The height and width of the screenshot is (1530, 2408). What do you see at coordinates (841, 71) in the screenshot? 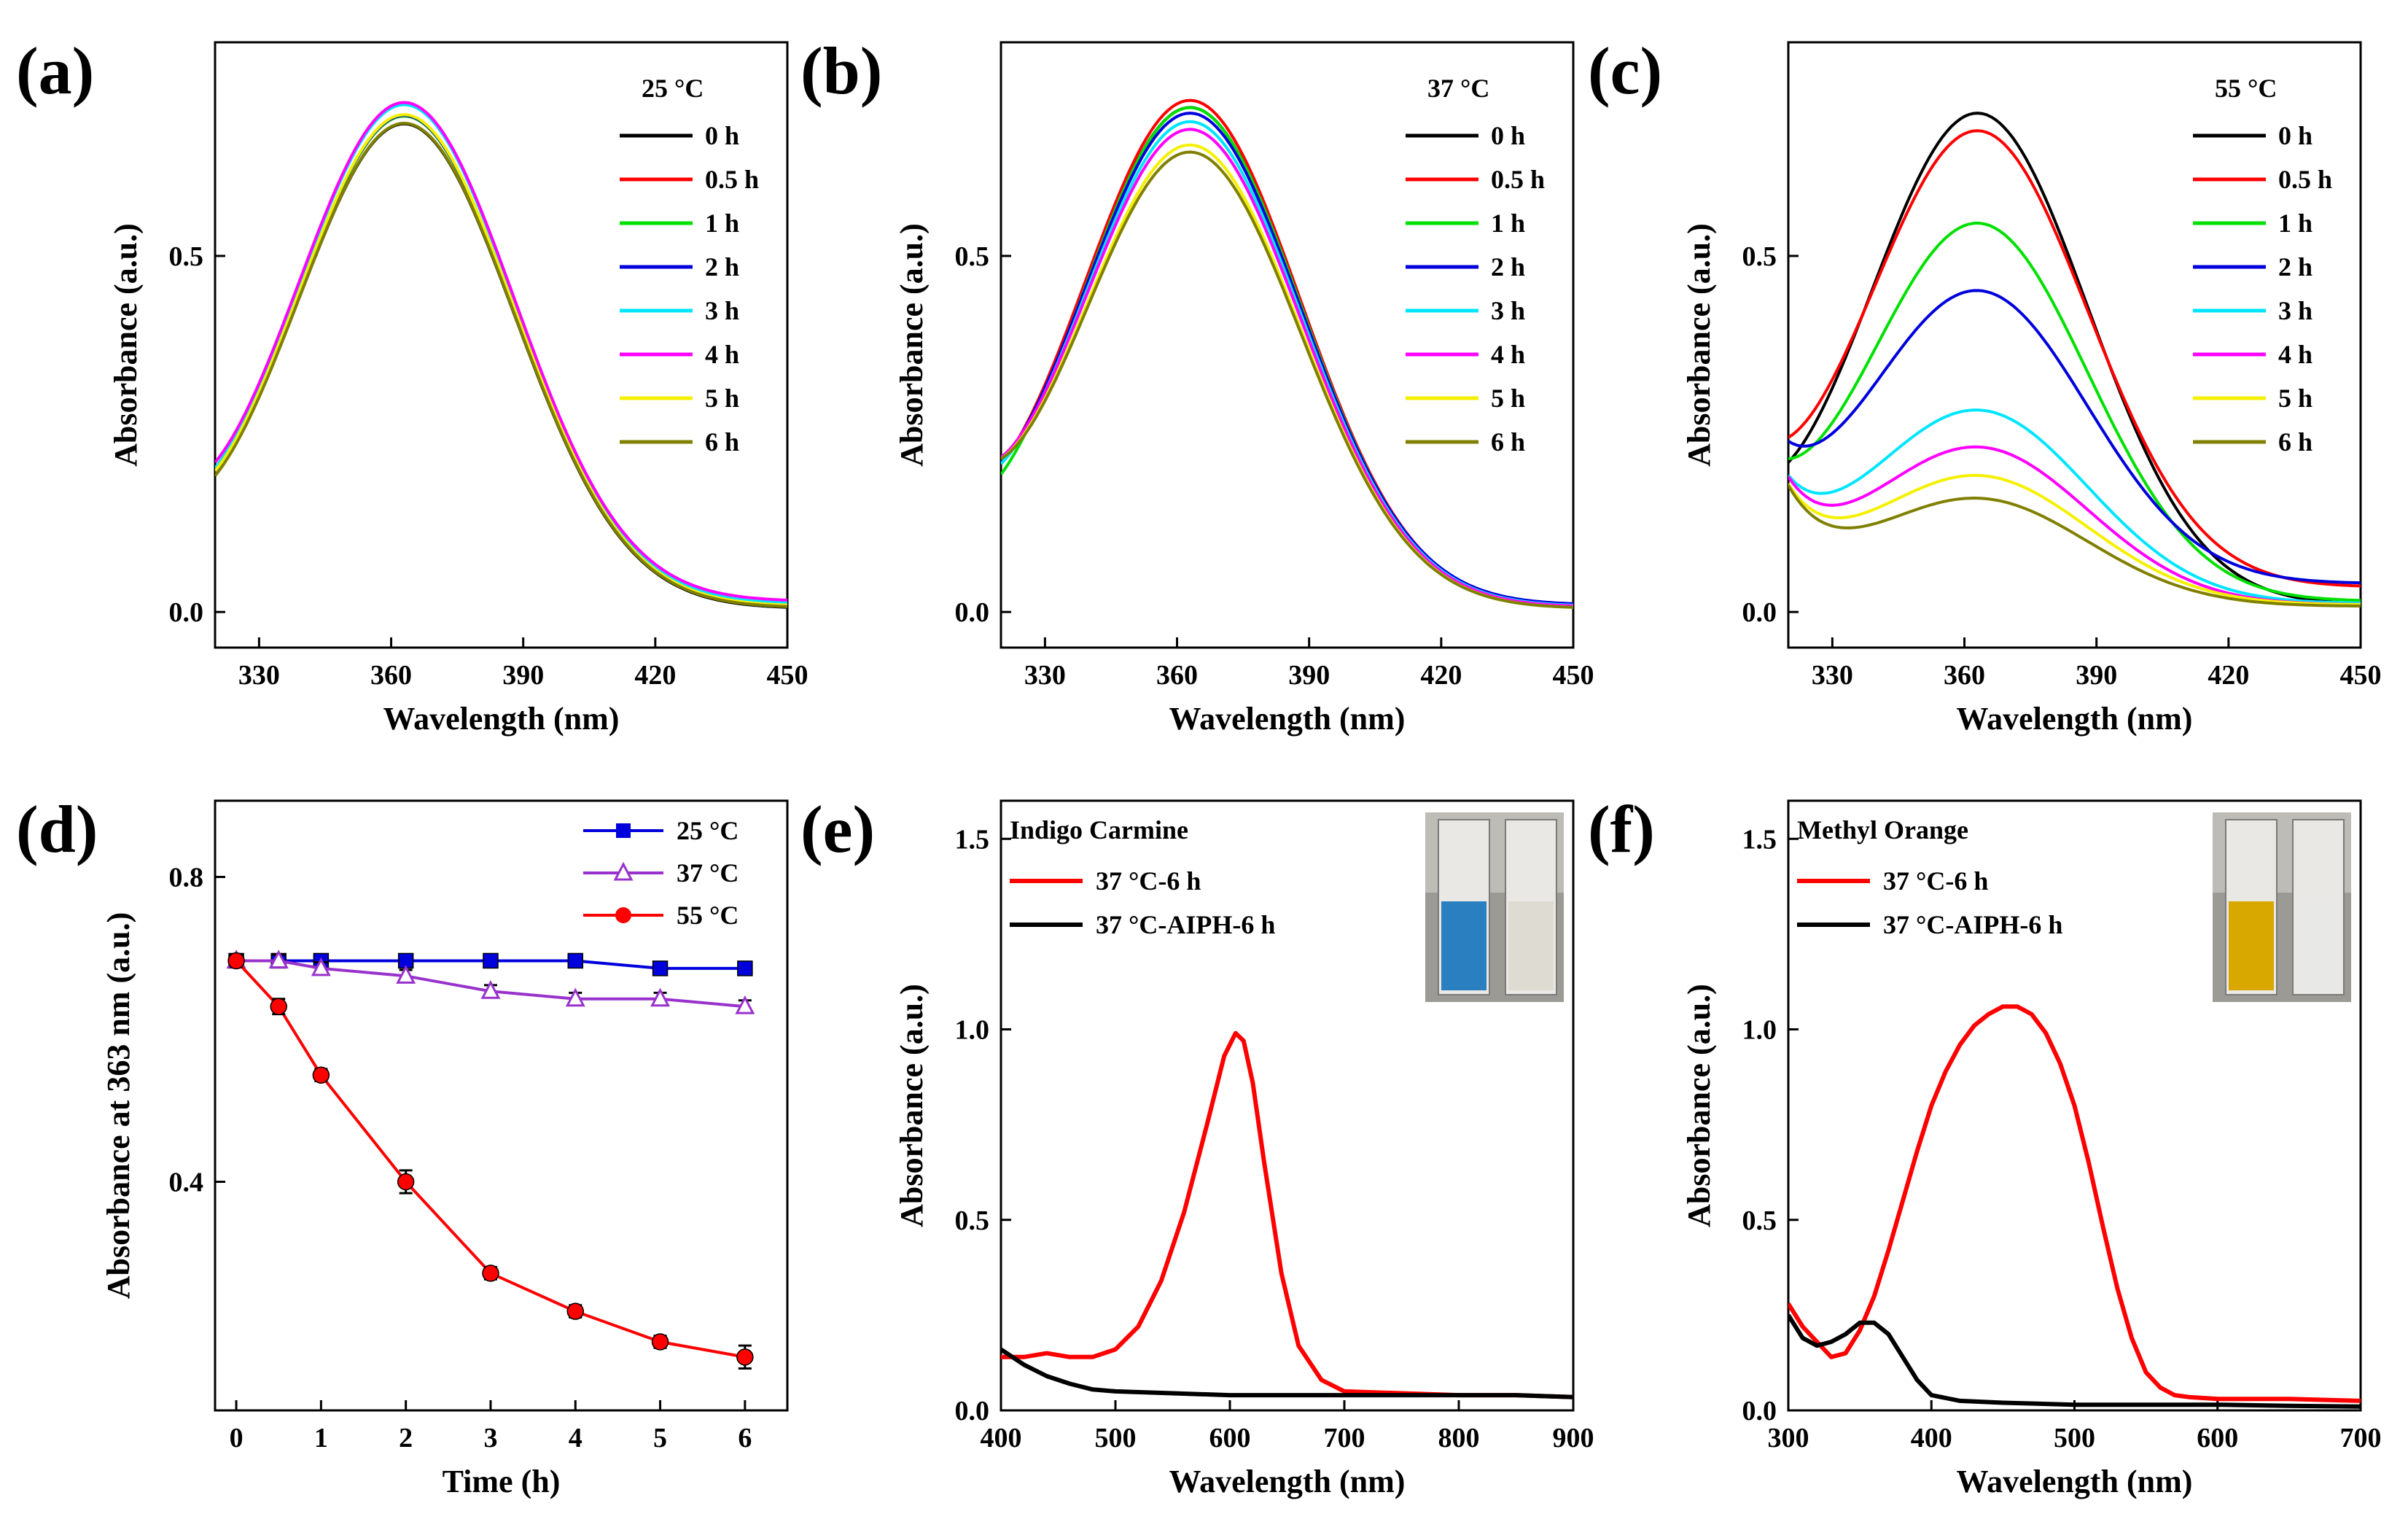
I see `panel-label: (b)` at bounding box center [841, 71].